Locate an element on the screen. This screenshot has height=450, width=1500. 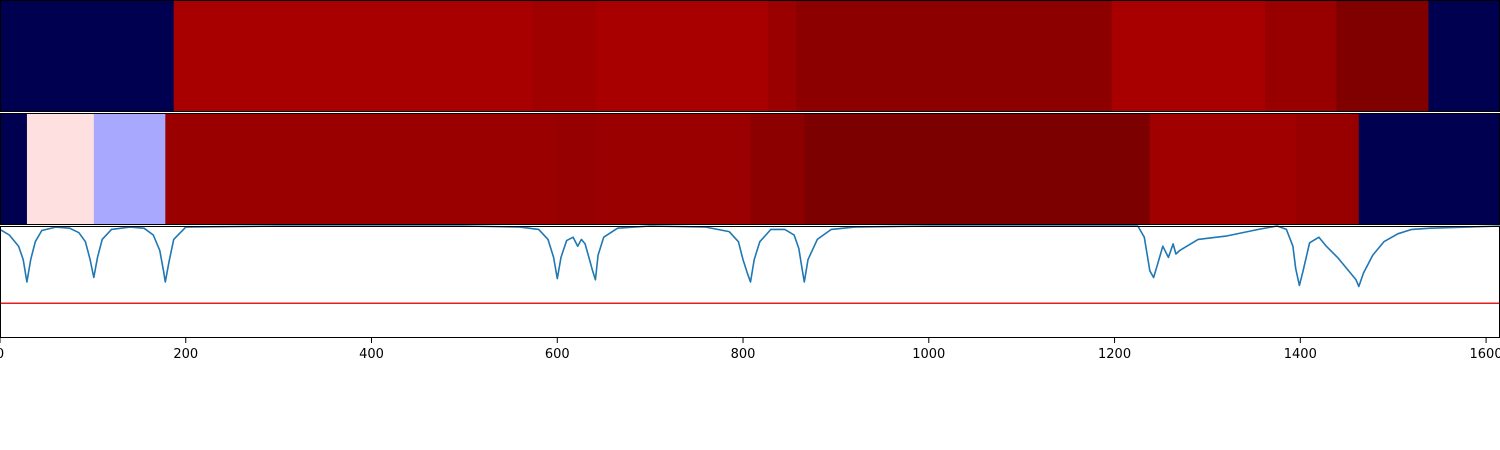
x-tick-label-2: 400 is located at coordinates (371, 354).